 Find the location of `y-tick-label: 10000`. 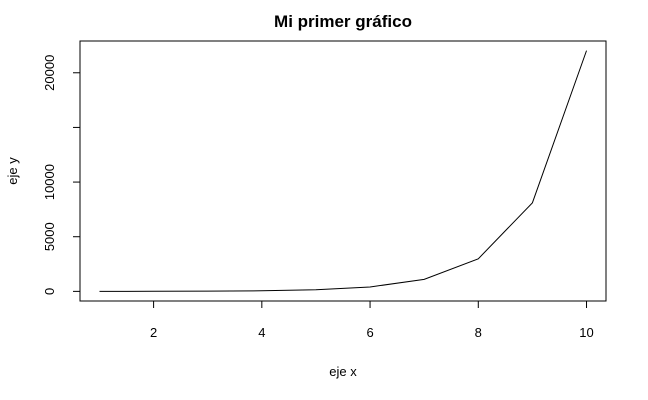

y-tick-label: 10000 is located at coordinates (49, 182).